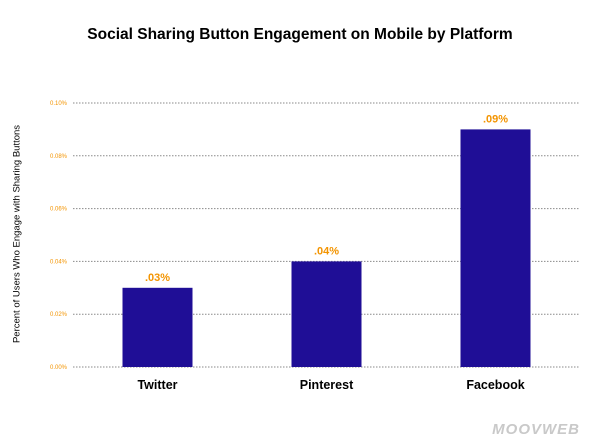 The height and width of the screenshot is (448, 600). What do you see at coordinates (536, 429) in the screenshot?
I see `moovweb-logo: MOOVWEB` at bounding box center [536, 429].